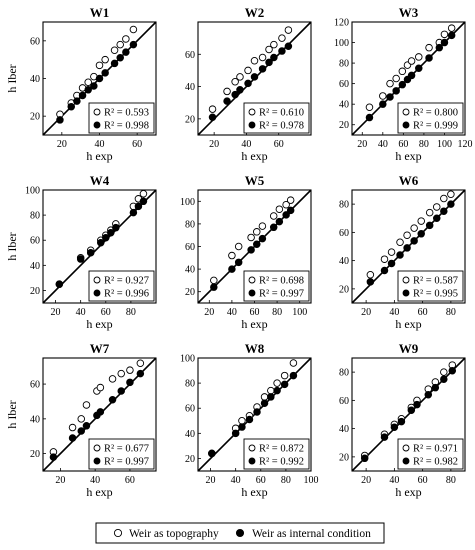  I want to click on panel-title: W3, so click(409, 12).